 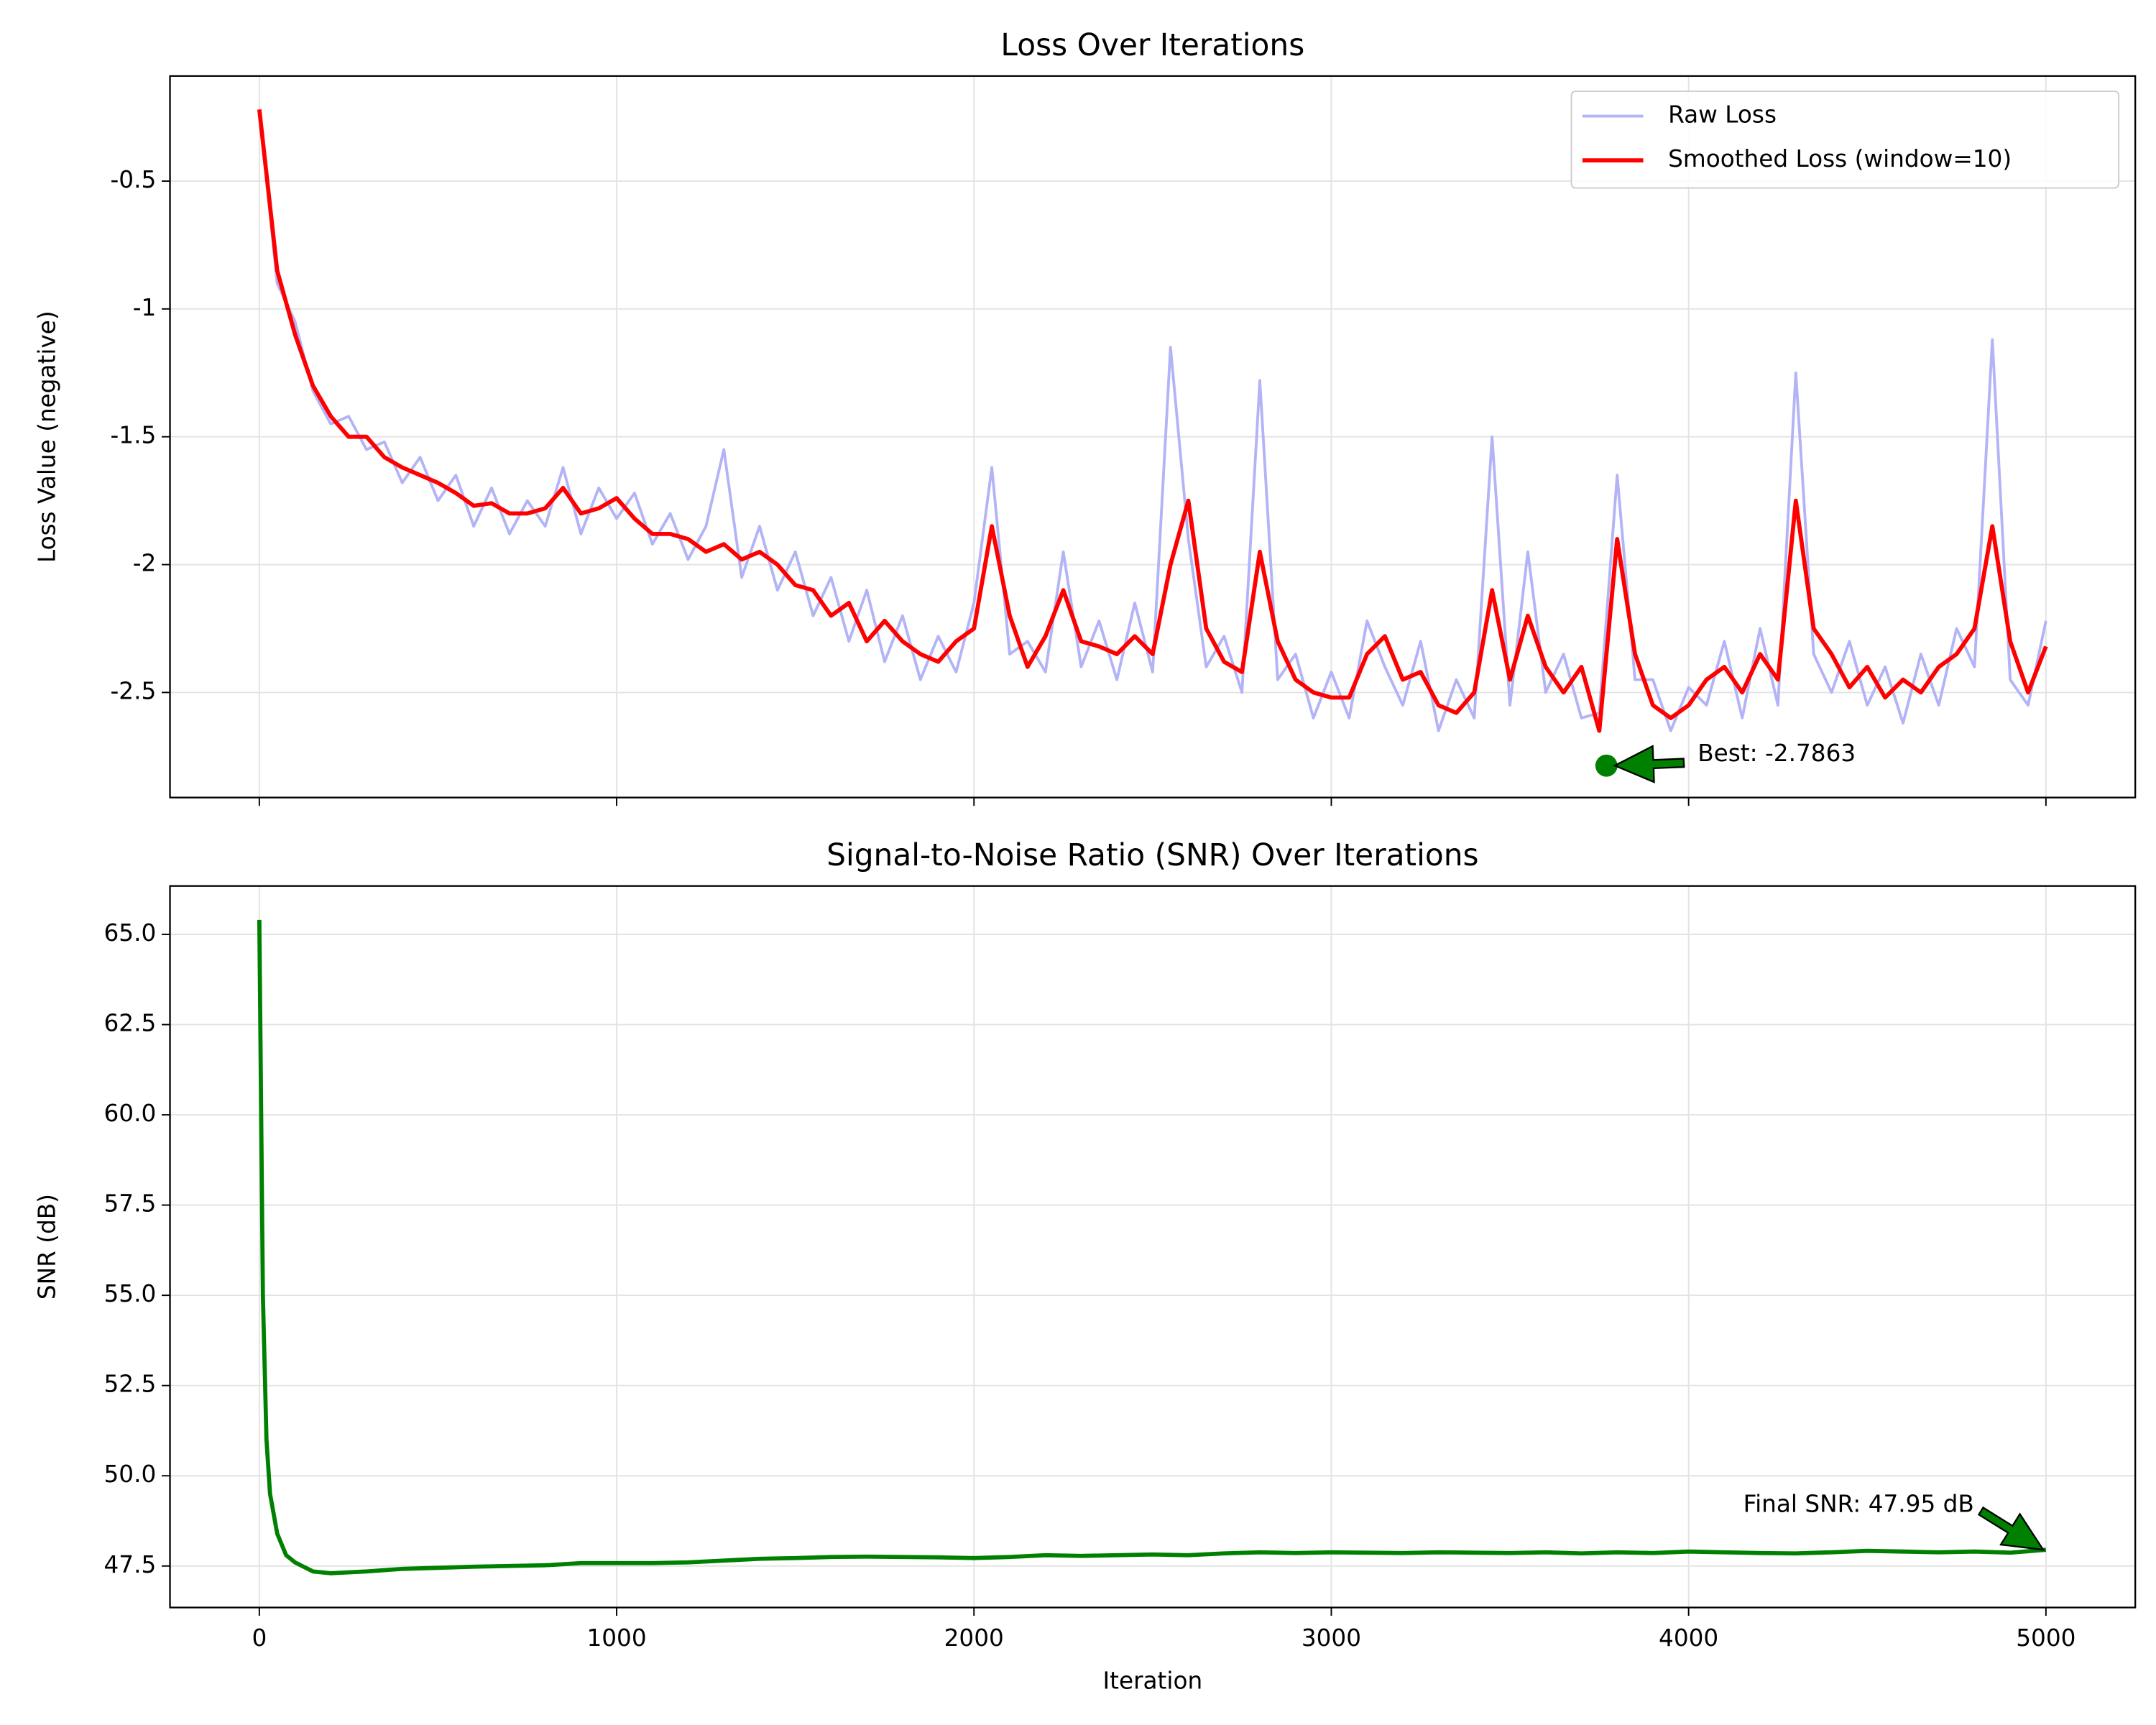 I want to click on legend-label: Smoothed Loss (window=10), so click(x=1840, y=158).